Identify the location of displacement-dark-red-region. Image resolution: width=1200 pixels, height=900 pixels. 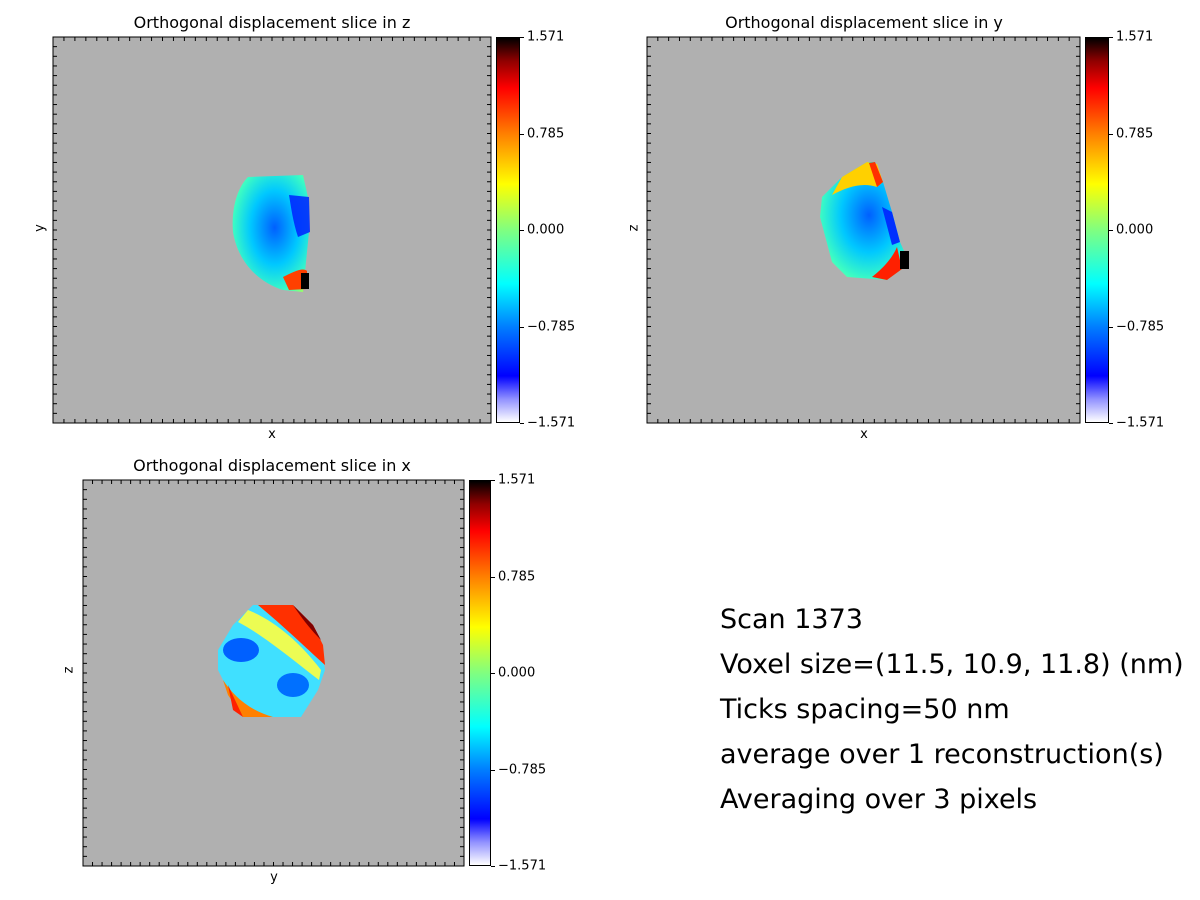
(307, 622).